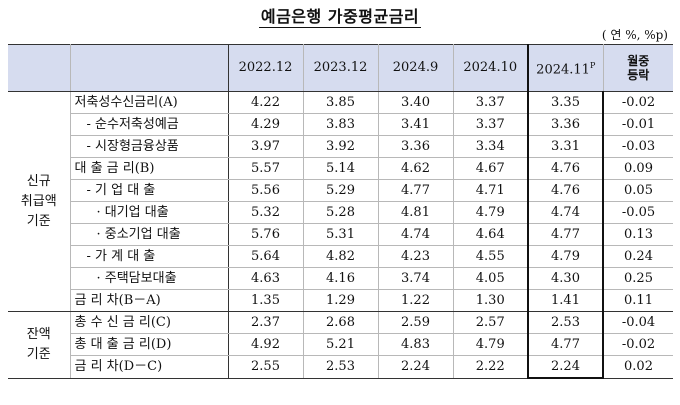 Image resolution: width=680 pixels, height=405 pixels. I want to click on unit-label: ( 연 %, %p), so click(634, 35).